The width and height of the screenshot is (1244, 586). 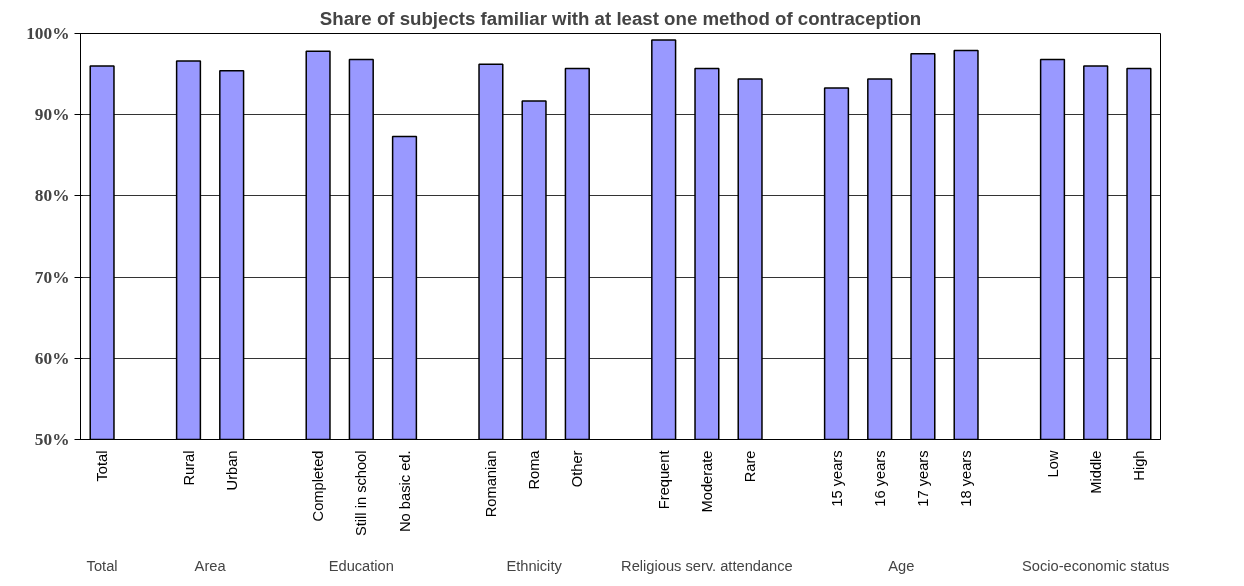 I want to click on x-tick-label: Romanian, so click(x=490, y=484).